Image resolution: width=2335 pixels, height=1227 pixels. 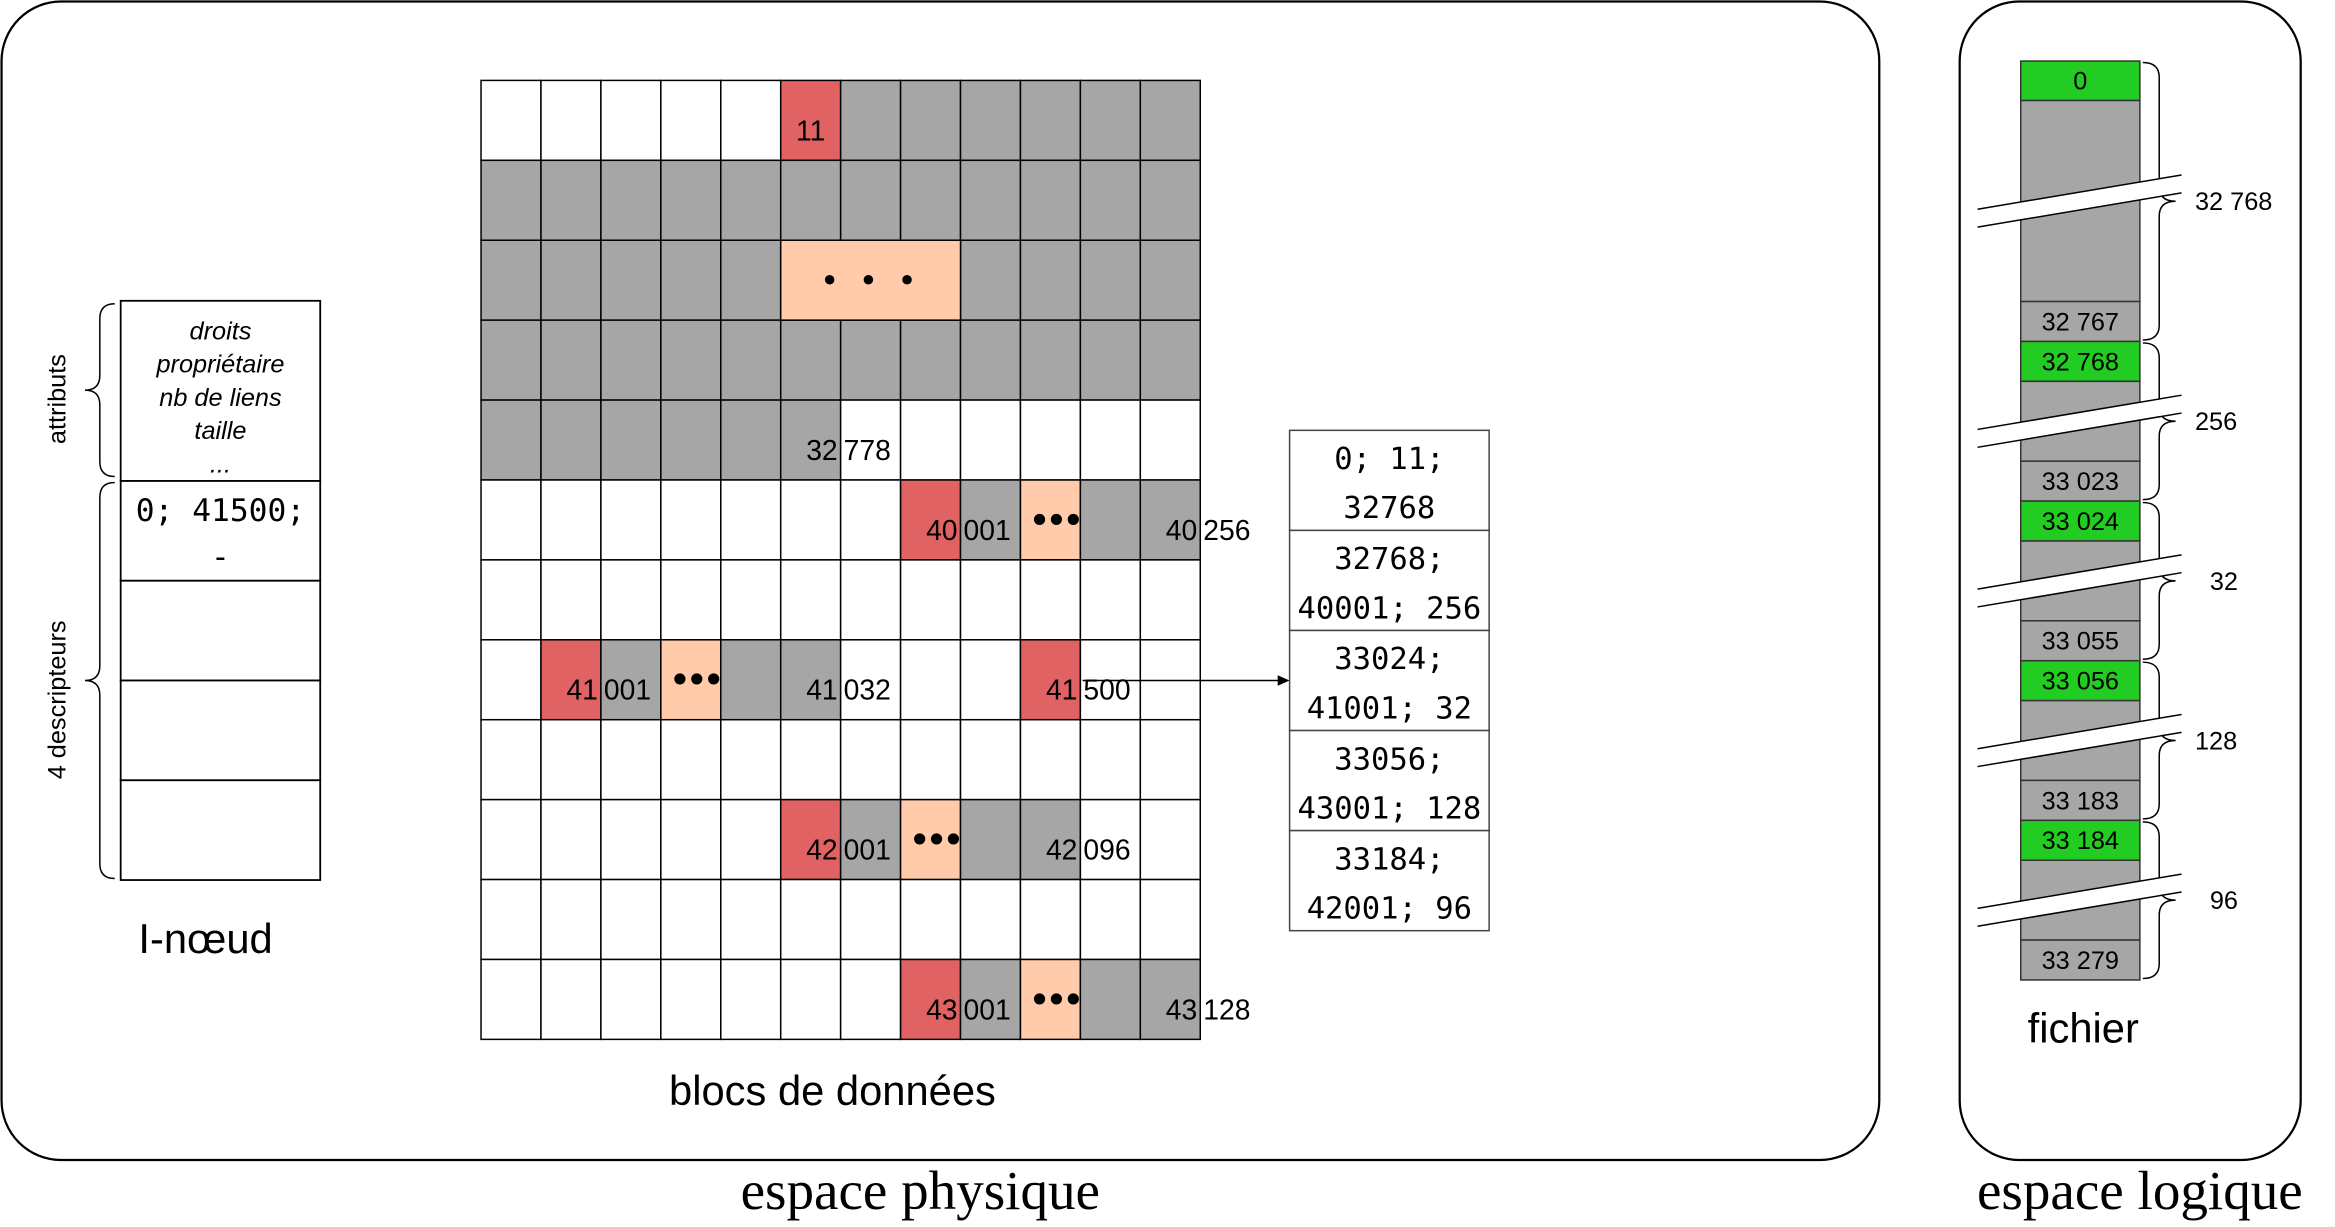 What do you see at coordinates (2080, 801) in the screenshot?
I see `file-extent-end-label: 33 183` at bounding box center [2080, 801].